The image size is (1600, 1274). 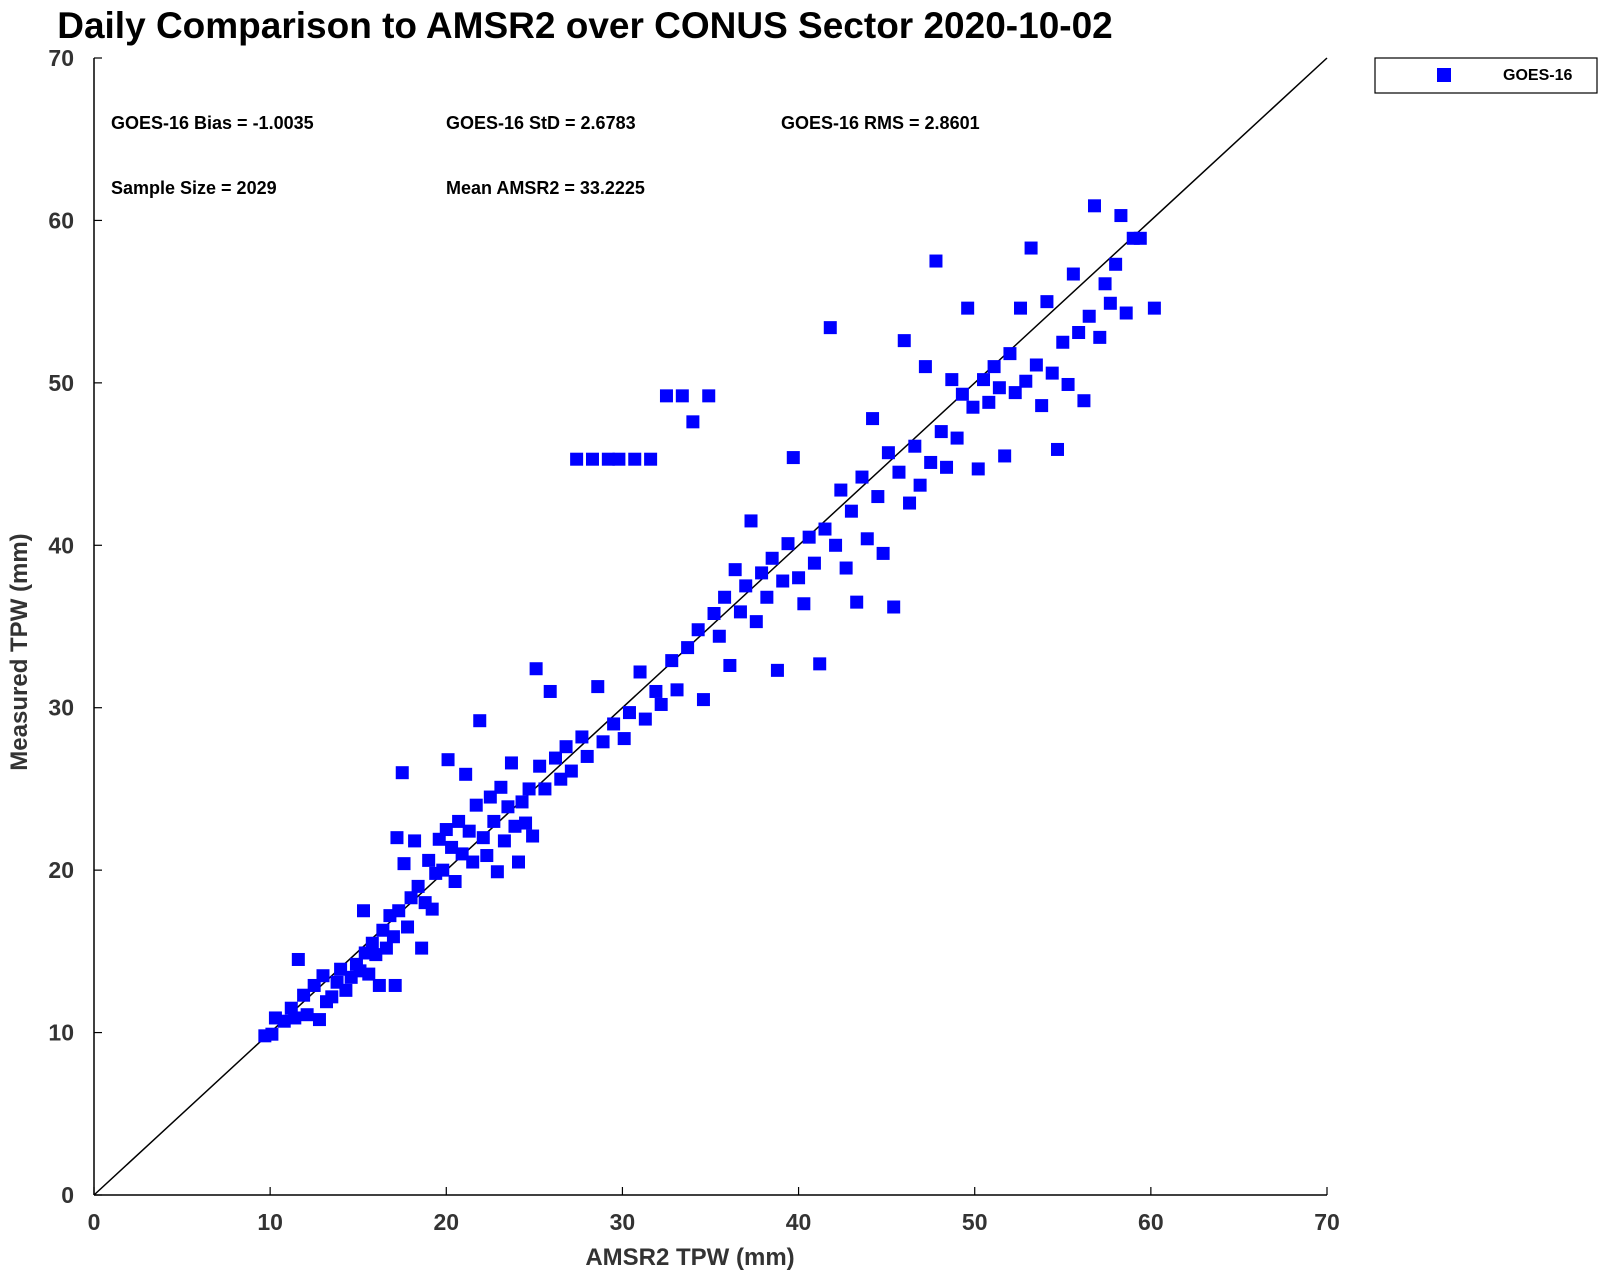 What do you see at coordinates (1486, 75) in the screenshot?
I see `legend-box` at bounding box center [1486, 75].